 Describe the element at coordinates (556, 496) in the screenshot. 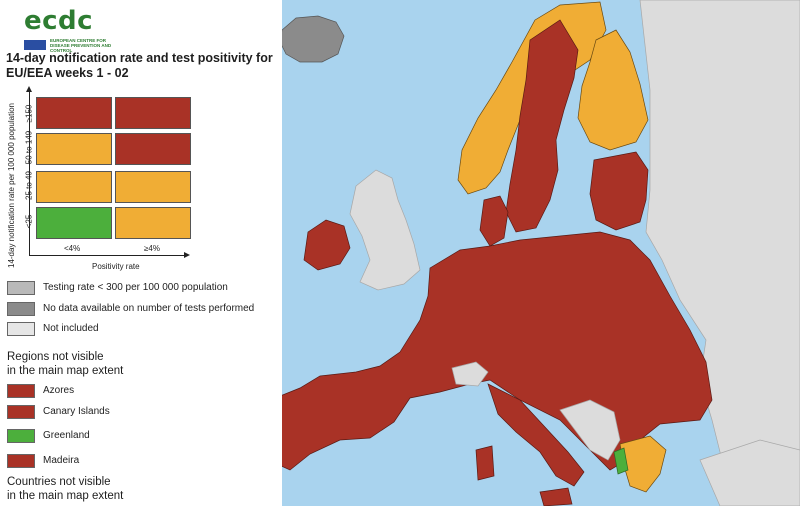

I see `map-sicily` at that location.